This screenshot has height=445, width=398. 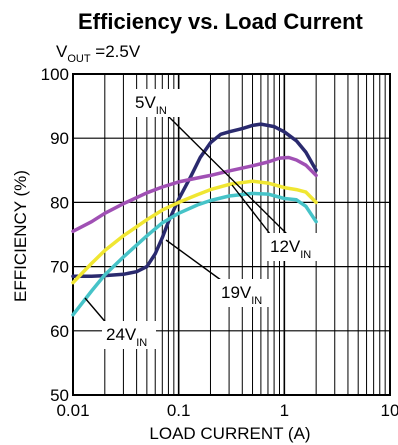 I want to click on x-tick-label: 1, so click(x=284, y=410).